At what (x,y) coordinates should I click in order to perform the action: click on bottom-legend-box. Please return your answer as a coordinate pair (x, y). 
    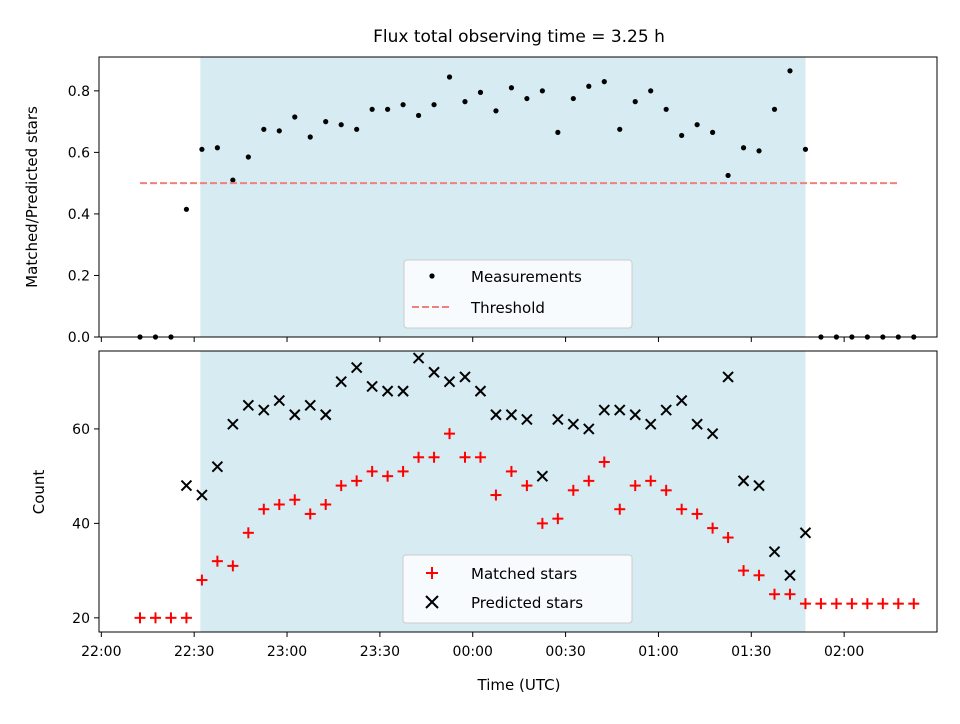
    Looking at the image, I should click on (517, 589).